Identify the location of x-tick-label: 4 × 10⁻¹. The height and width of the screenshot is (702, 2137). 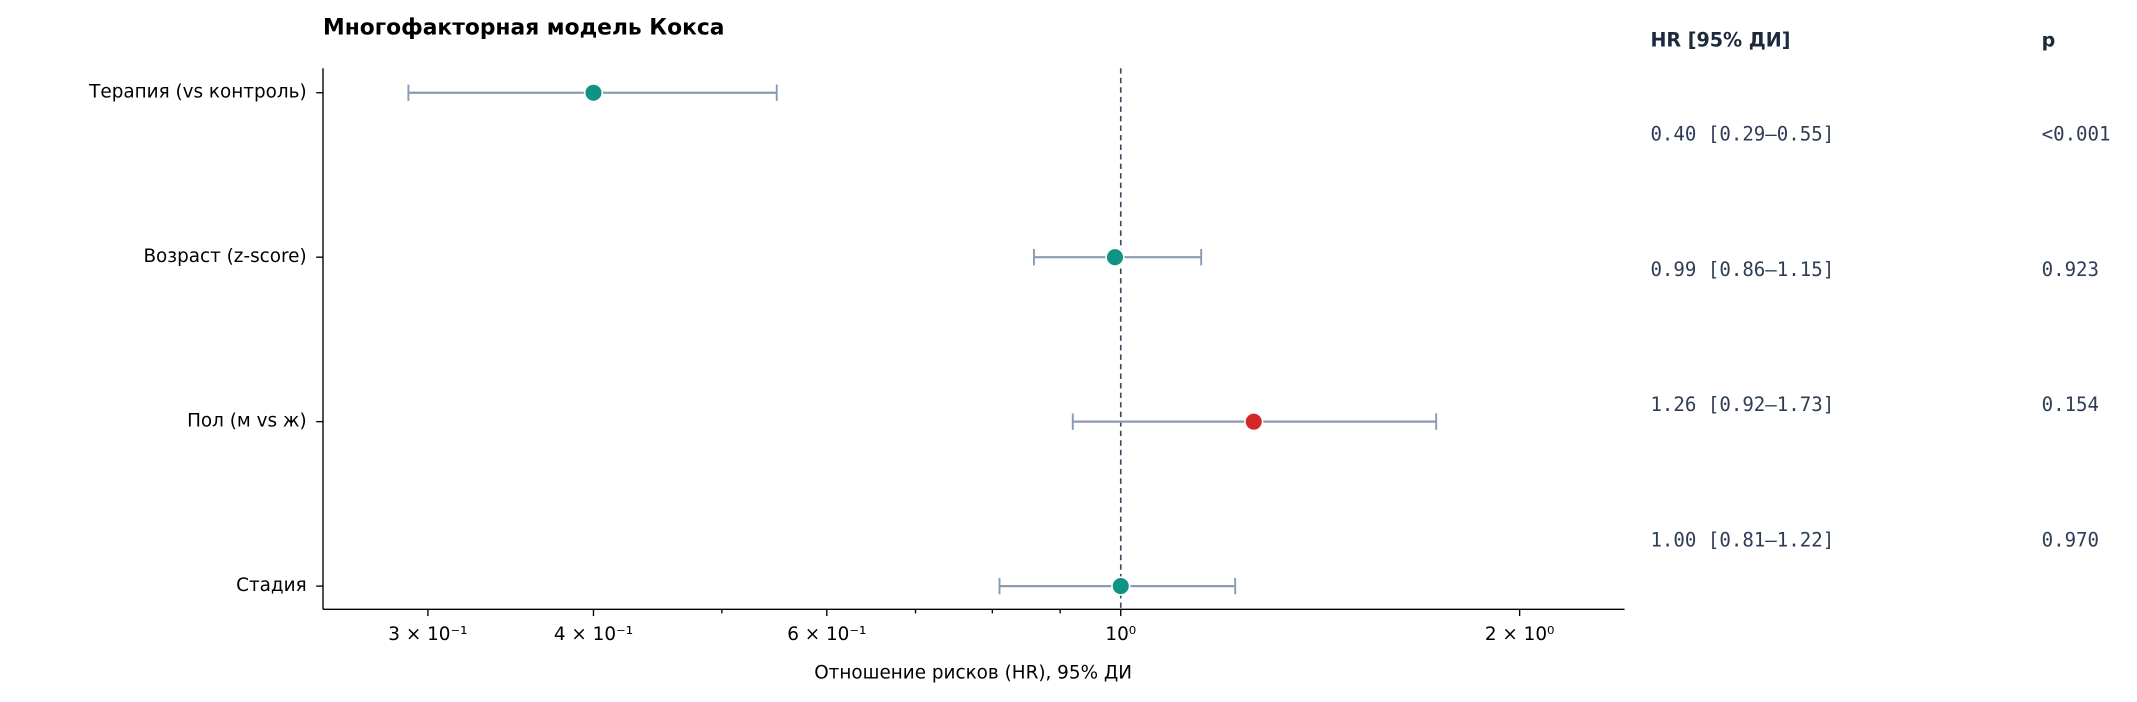
(593, 634).